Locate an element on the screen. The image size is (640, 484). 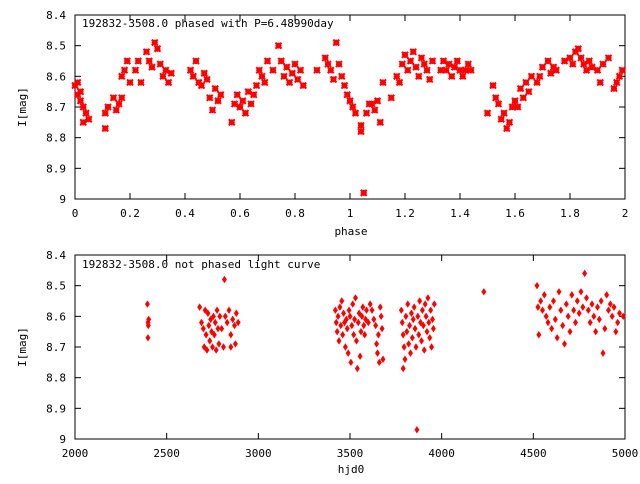
x-tick-label: 0.8 is located at coordinates (295, 213).